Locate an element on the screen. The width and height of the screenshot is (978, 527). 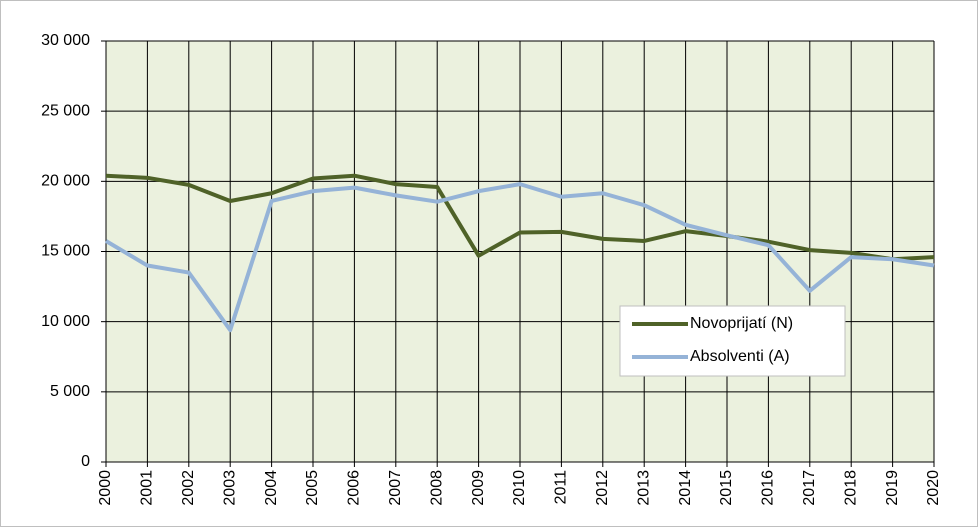
x-tick-label: 2002 is located at coordinates (188, 488).